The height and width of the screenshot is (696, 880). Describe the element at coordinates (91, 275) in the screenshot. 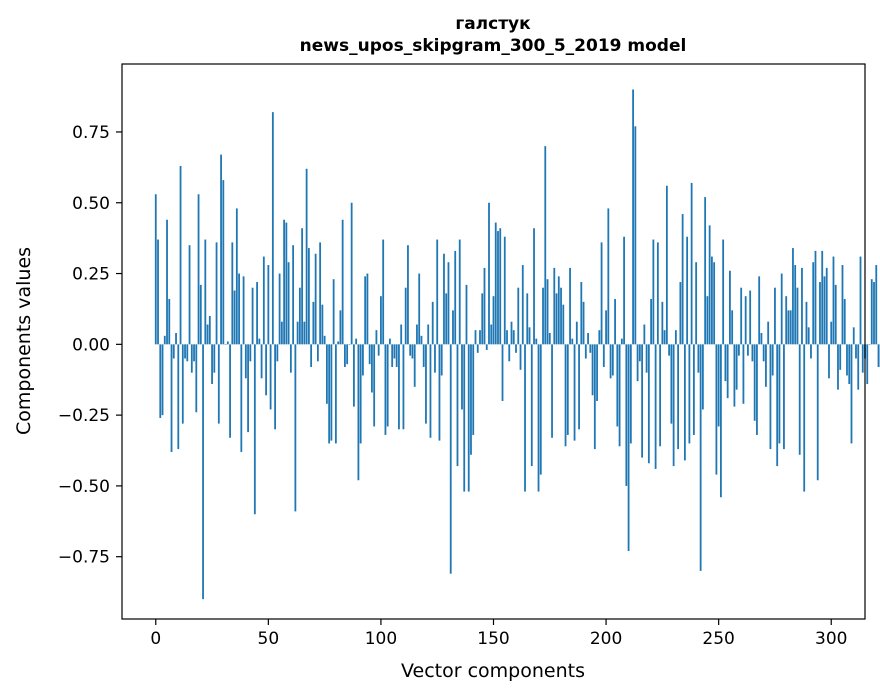

I see `y-tick-label: 0.25` at that location.